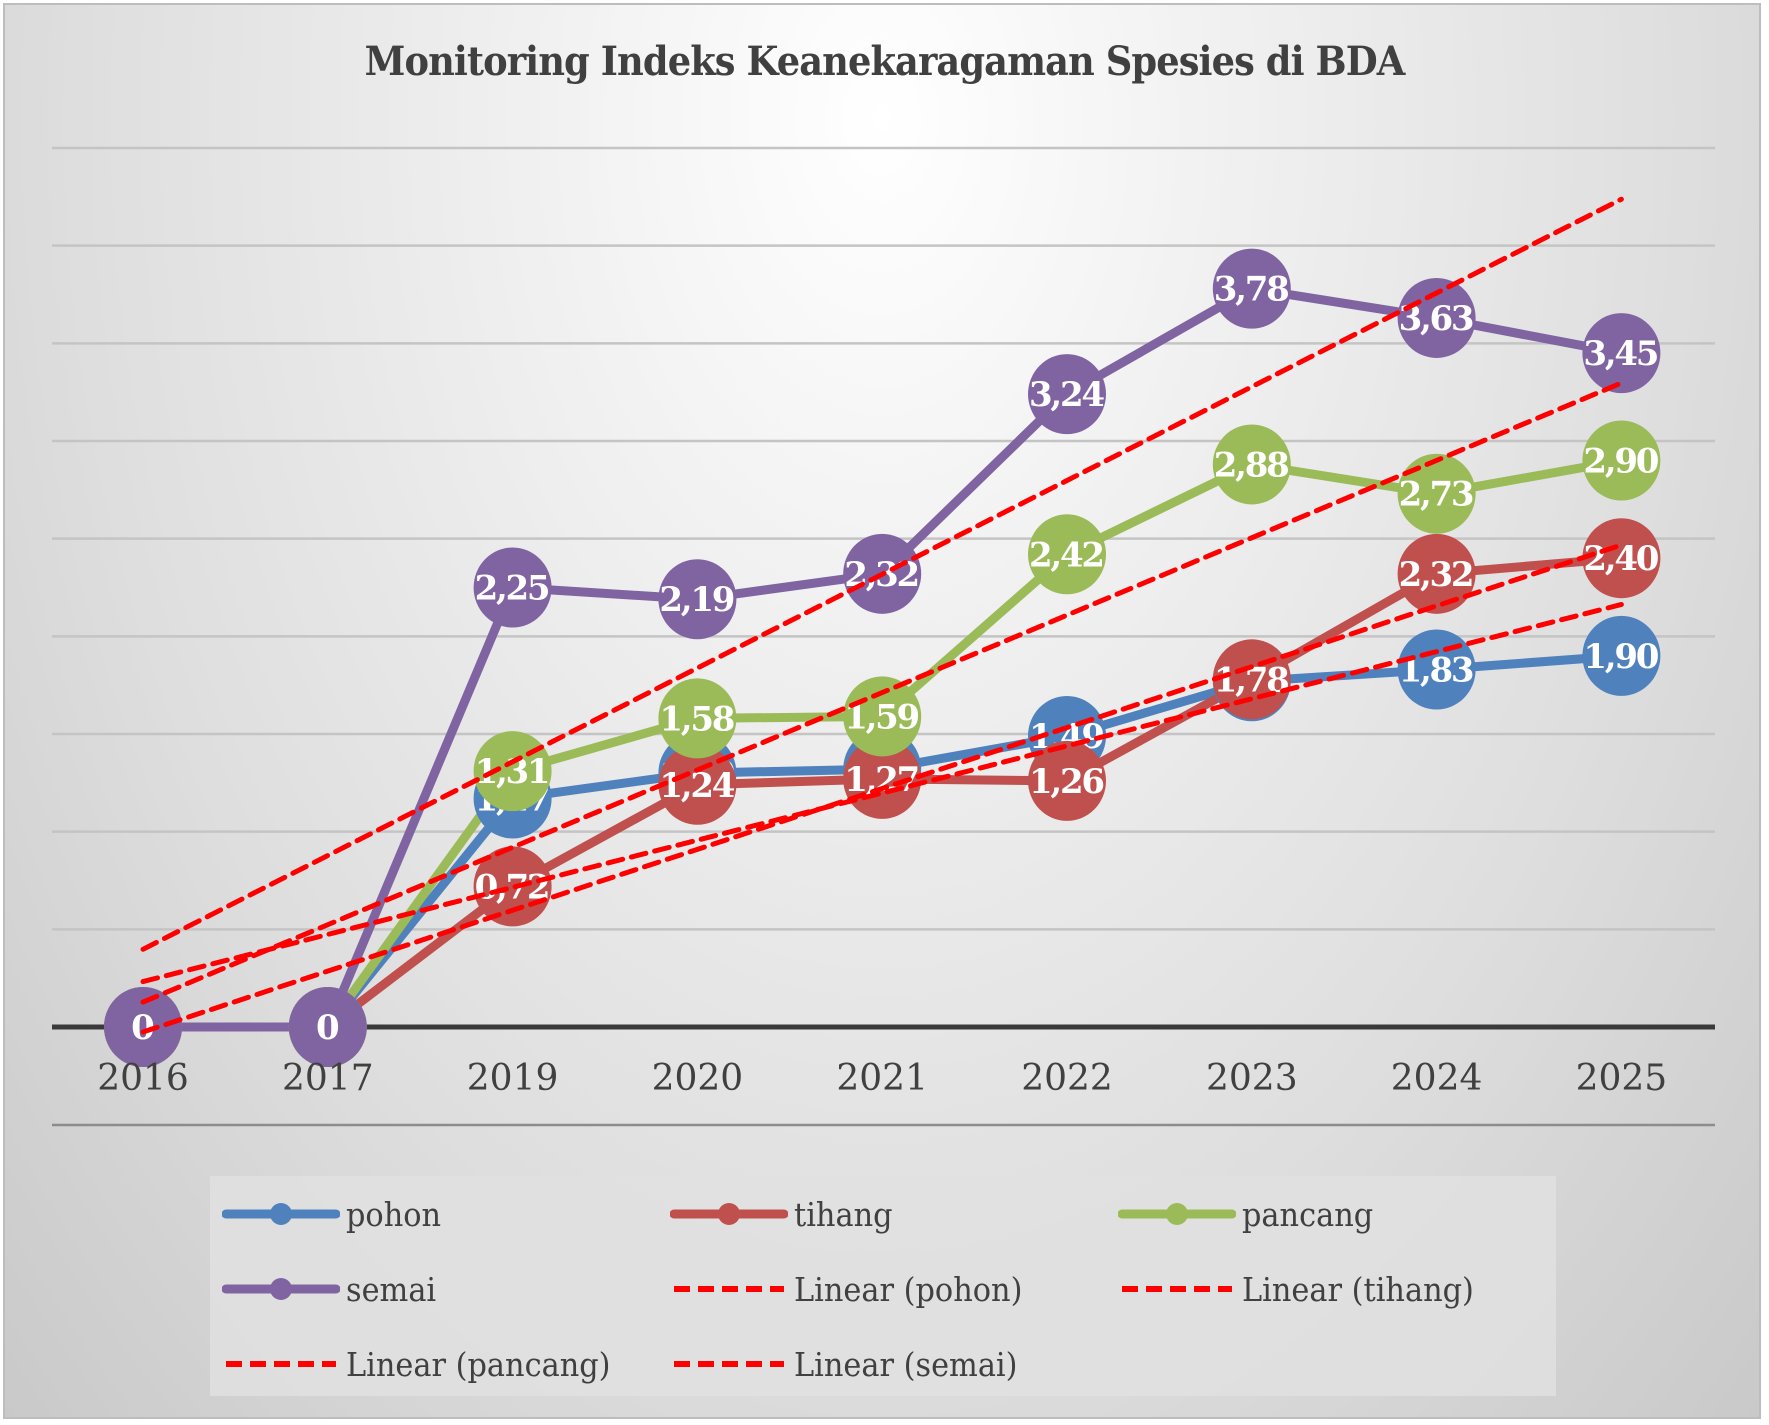 The image size is (1769, 1425). What do you see at coordinates (908, 1289) in the screenshot?
I see `legend-label: Linear (pohon)` at bounding box center [908, 1289].